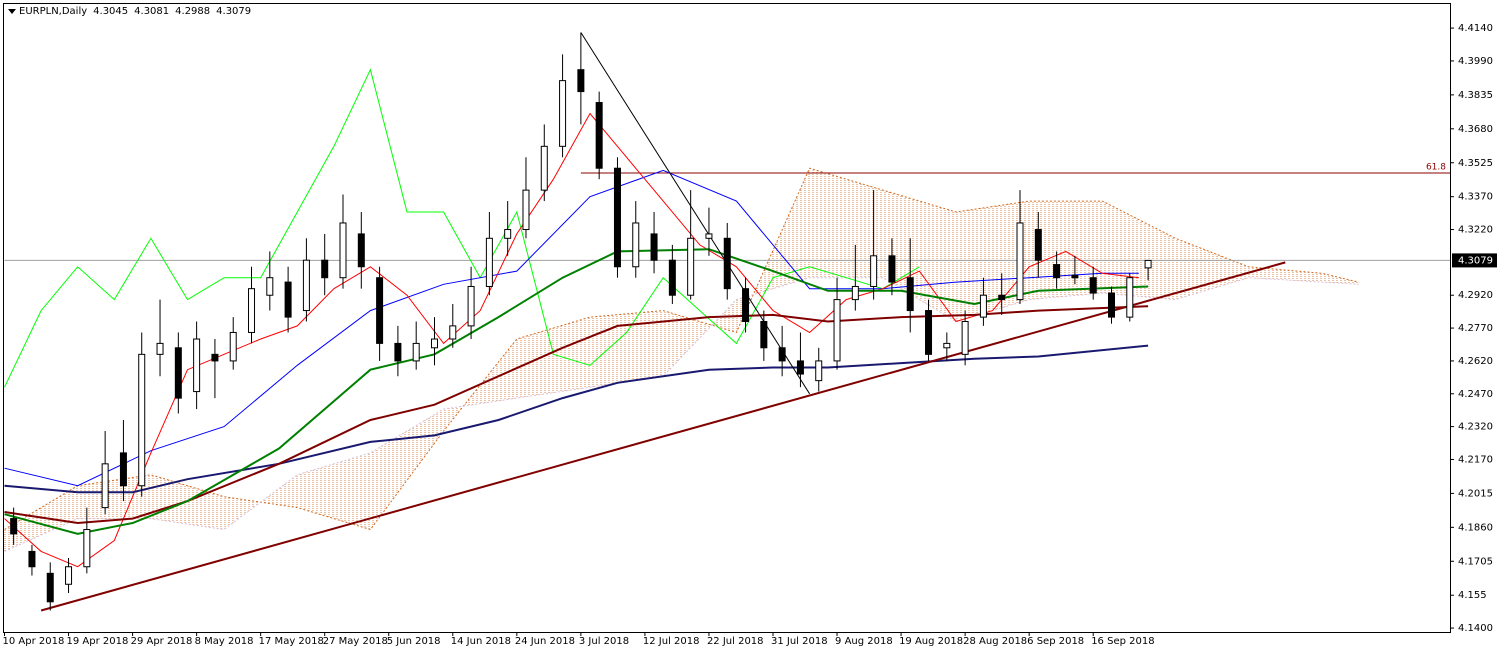 The height and width of the screenshot is (652, 1497). What do you see at coordinates (1475, 527) in the screenshot?
I see `y-tick-label: 4.1860` at bounding box center [1475, 527].